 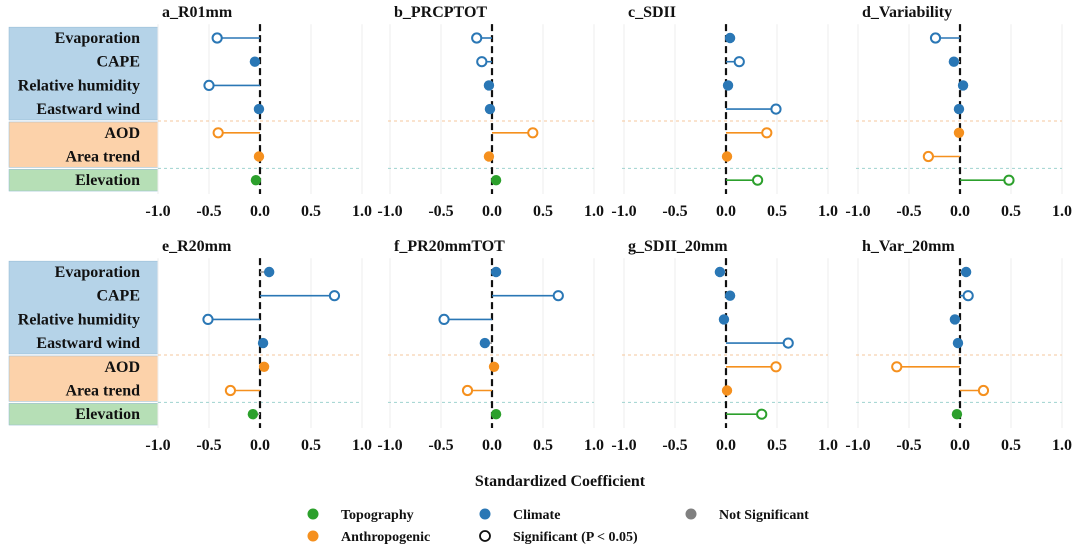 What do you see at coordinates (197, 246) in the screenshot?
I see `panel-title: e_R20mm` at bounding box center [197, 246].